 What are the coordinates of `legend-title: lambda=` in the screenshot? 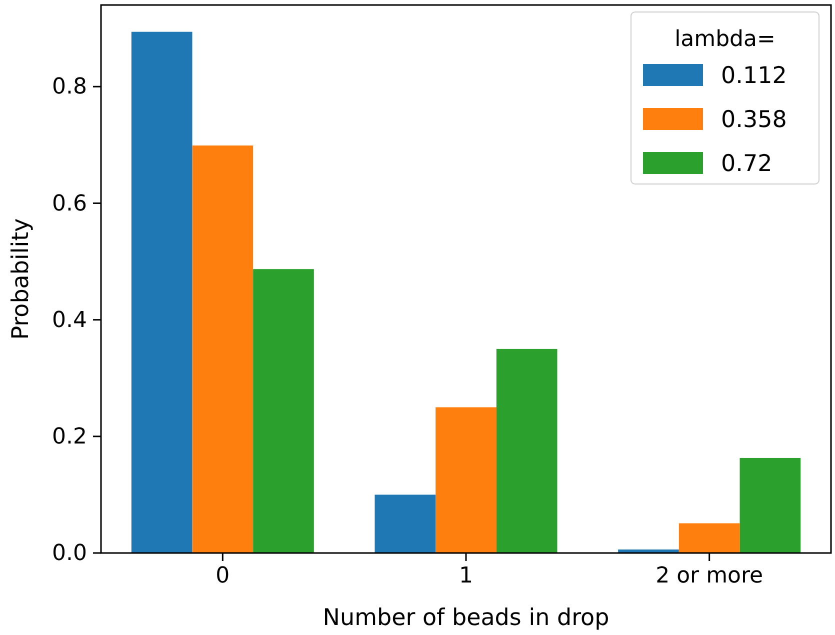 It's located at (725, 39).